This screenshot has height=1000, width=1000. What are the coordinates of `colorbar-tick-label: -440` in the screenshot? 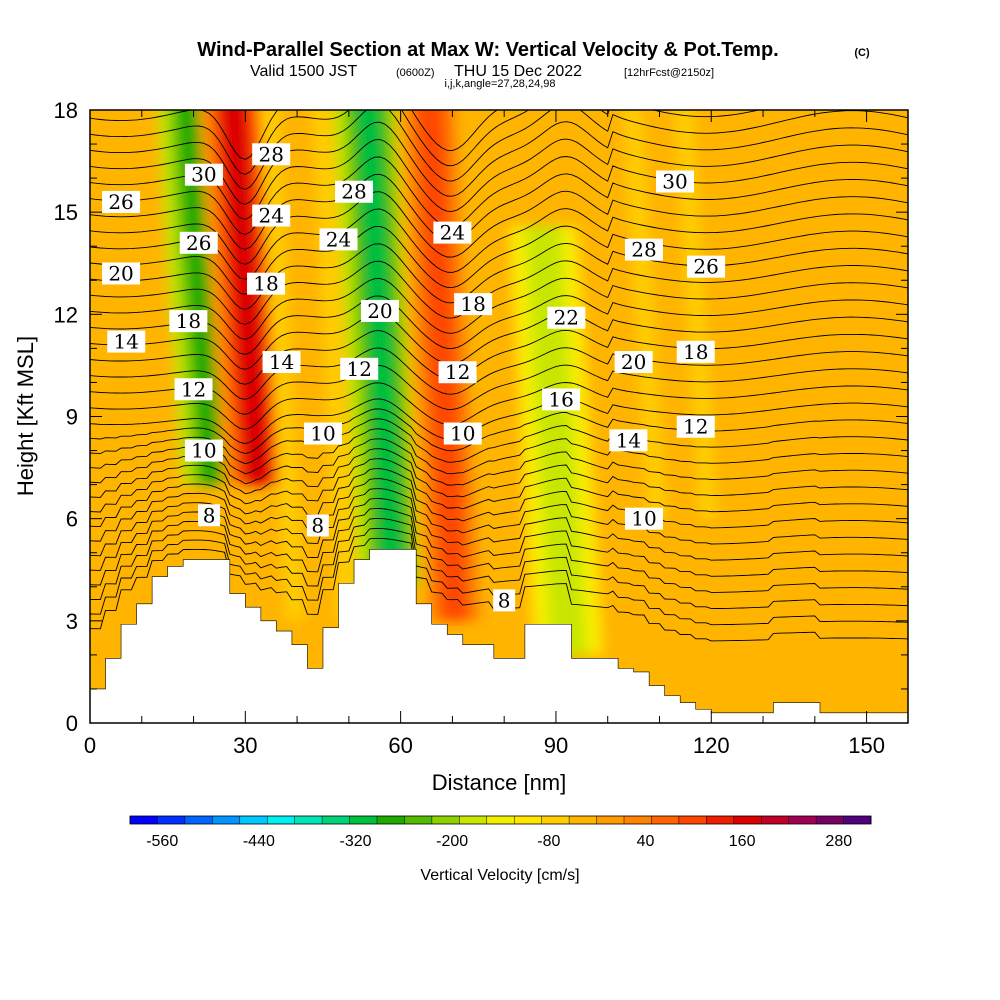 It's located at (259, 841).